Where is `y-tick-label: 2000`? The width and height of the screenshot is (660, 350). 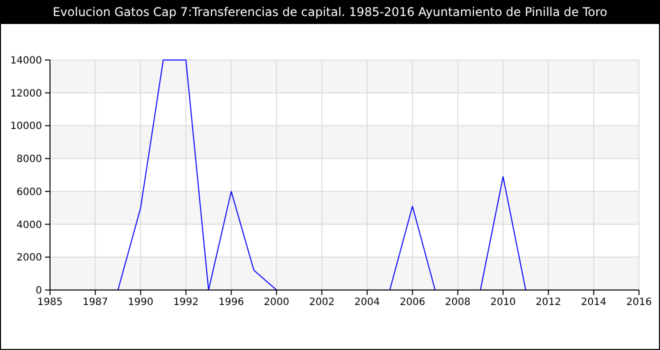 y-tick-label: 2000 is located at coordinates (29, 258).